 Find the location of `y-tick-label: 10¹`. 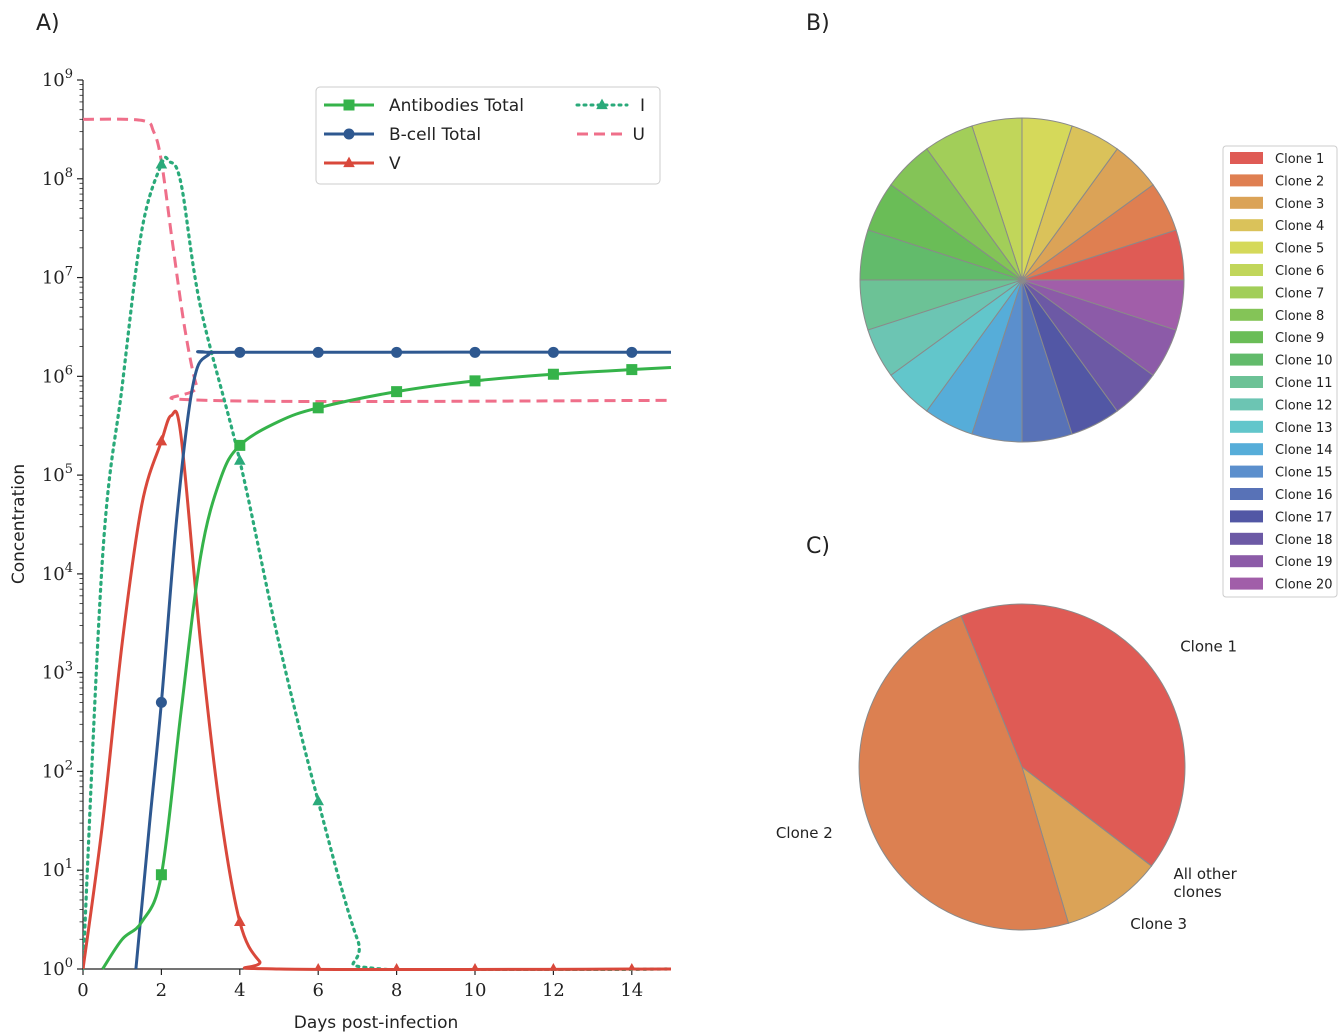

y-tick-label: 10¹ is located at coordinates (57, 869).